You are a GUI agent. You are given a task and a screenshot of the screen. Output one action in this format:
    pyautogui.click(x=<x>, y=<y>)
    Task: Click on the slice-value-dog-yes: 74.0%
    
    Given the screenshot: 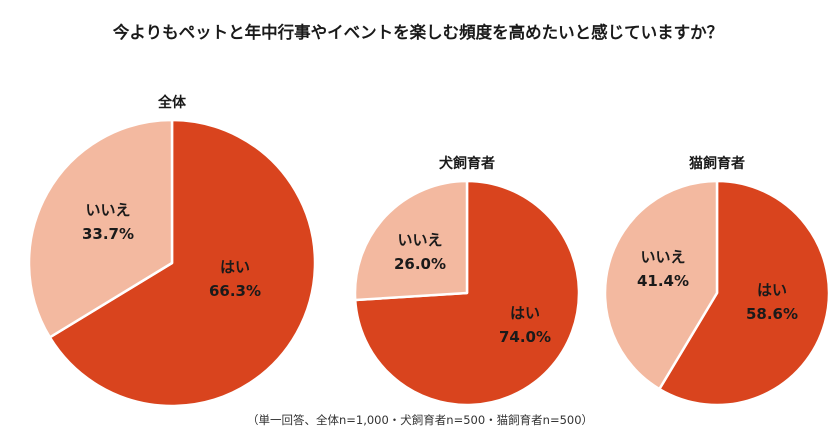 What is the action you would take?
    pyautogui.click(x=525, y=337)
    